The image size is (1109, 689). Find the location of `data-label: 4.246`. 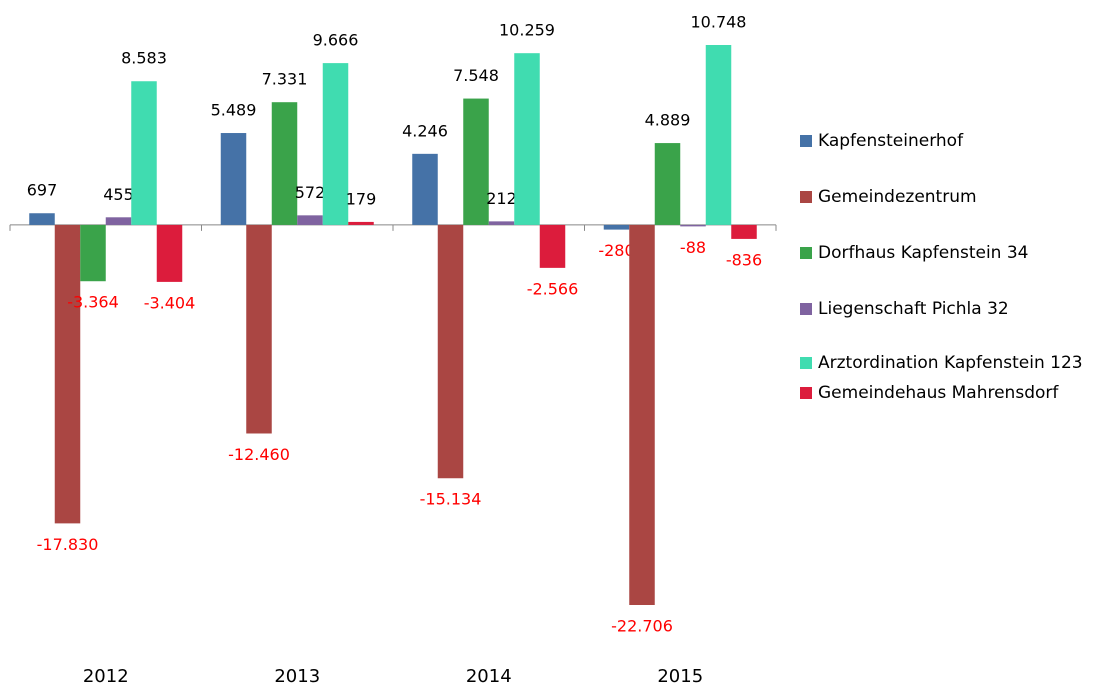

data-label: 4.246 is located at coordinates (425, 130).